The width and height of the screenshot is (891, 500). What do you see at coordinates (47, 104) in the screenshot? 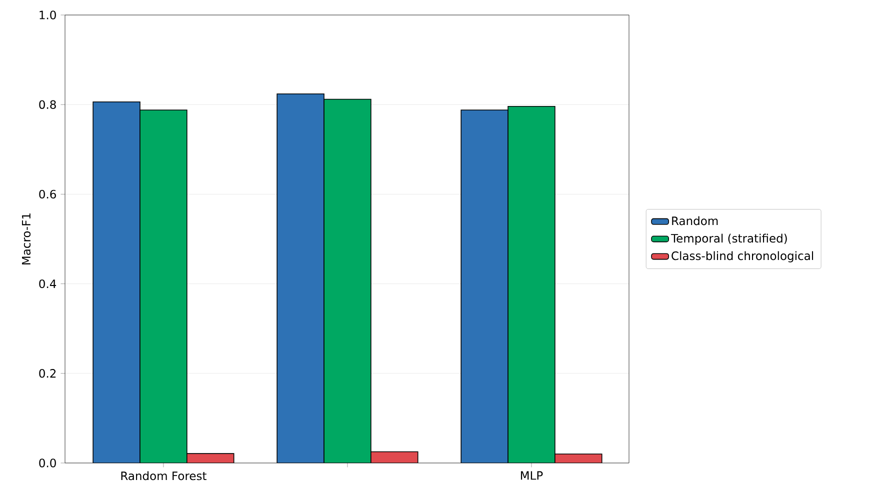
I see `y-tick-label: 0.8` at bounding box center [47, 104].